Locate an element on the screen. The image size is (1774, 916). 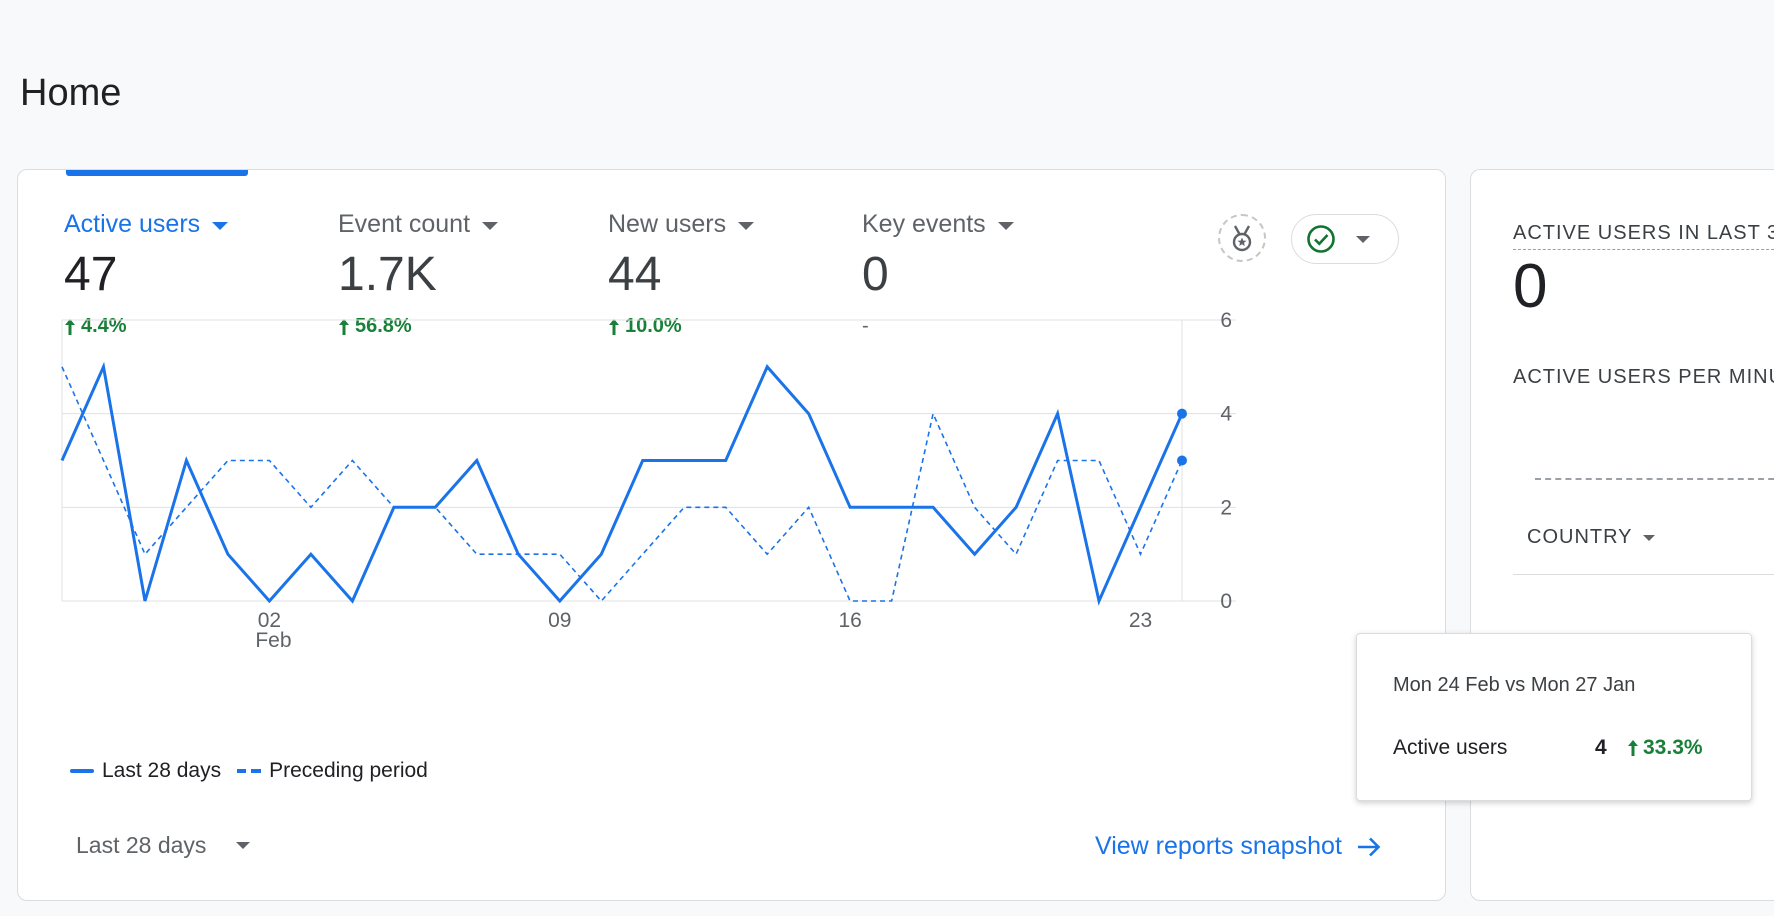
data-quality-status-button is located at coordinates (1345, 239).